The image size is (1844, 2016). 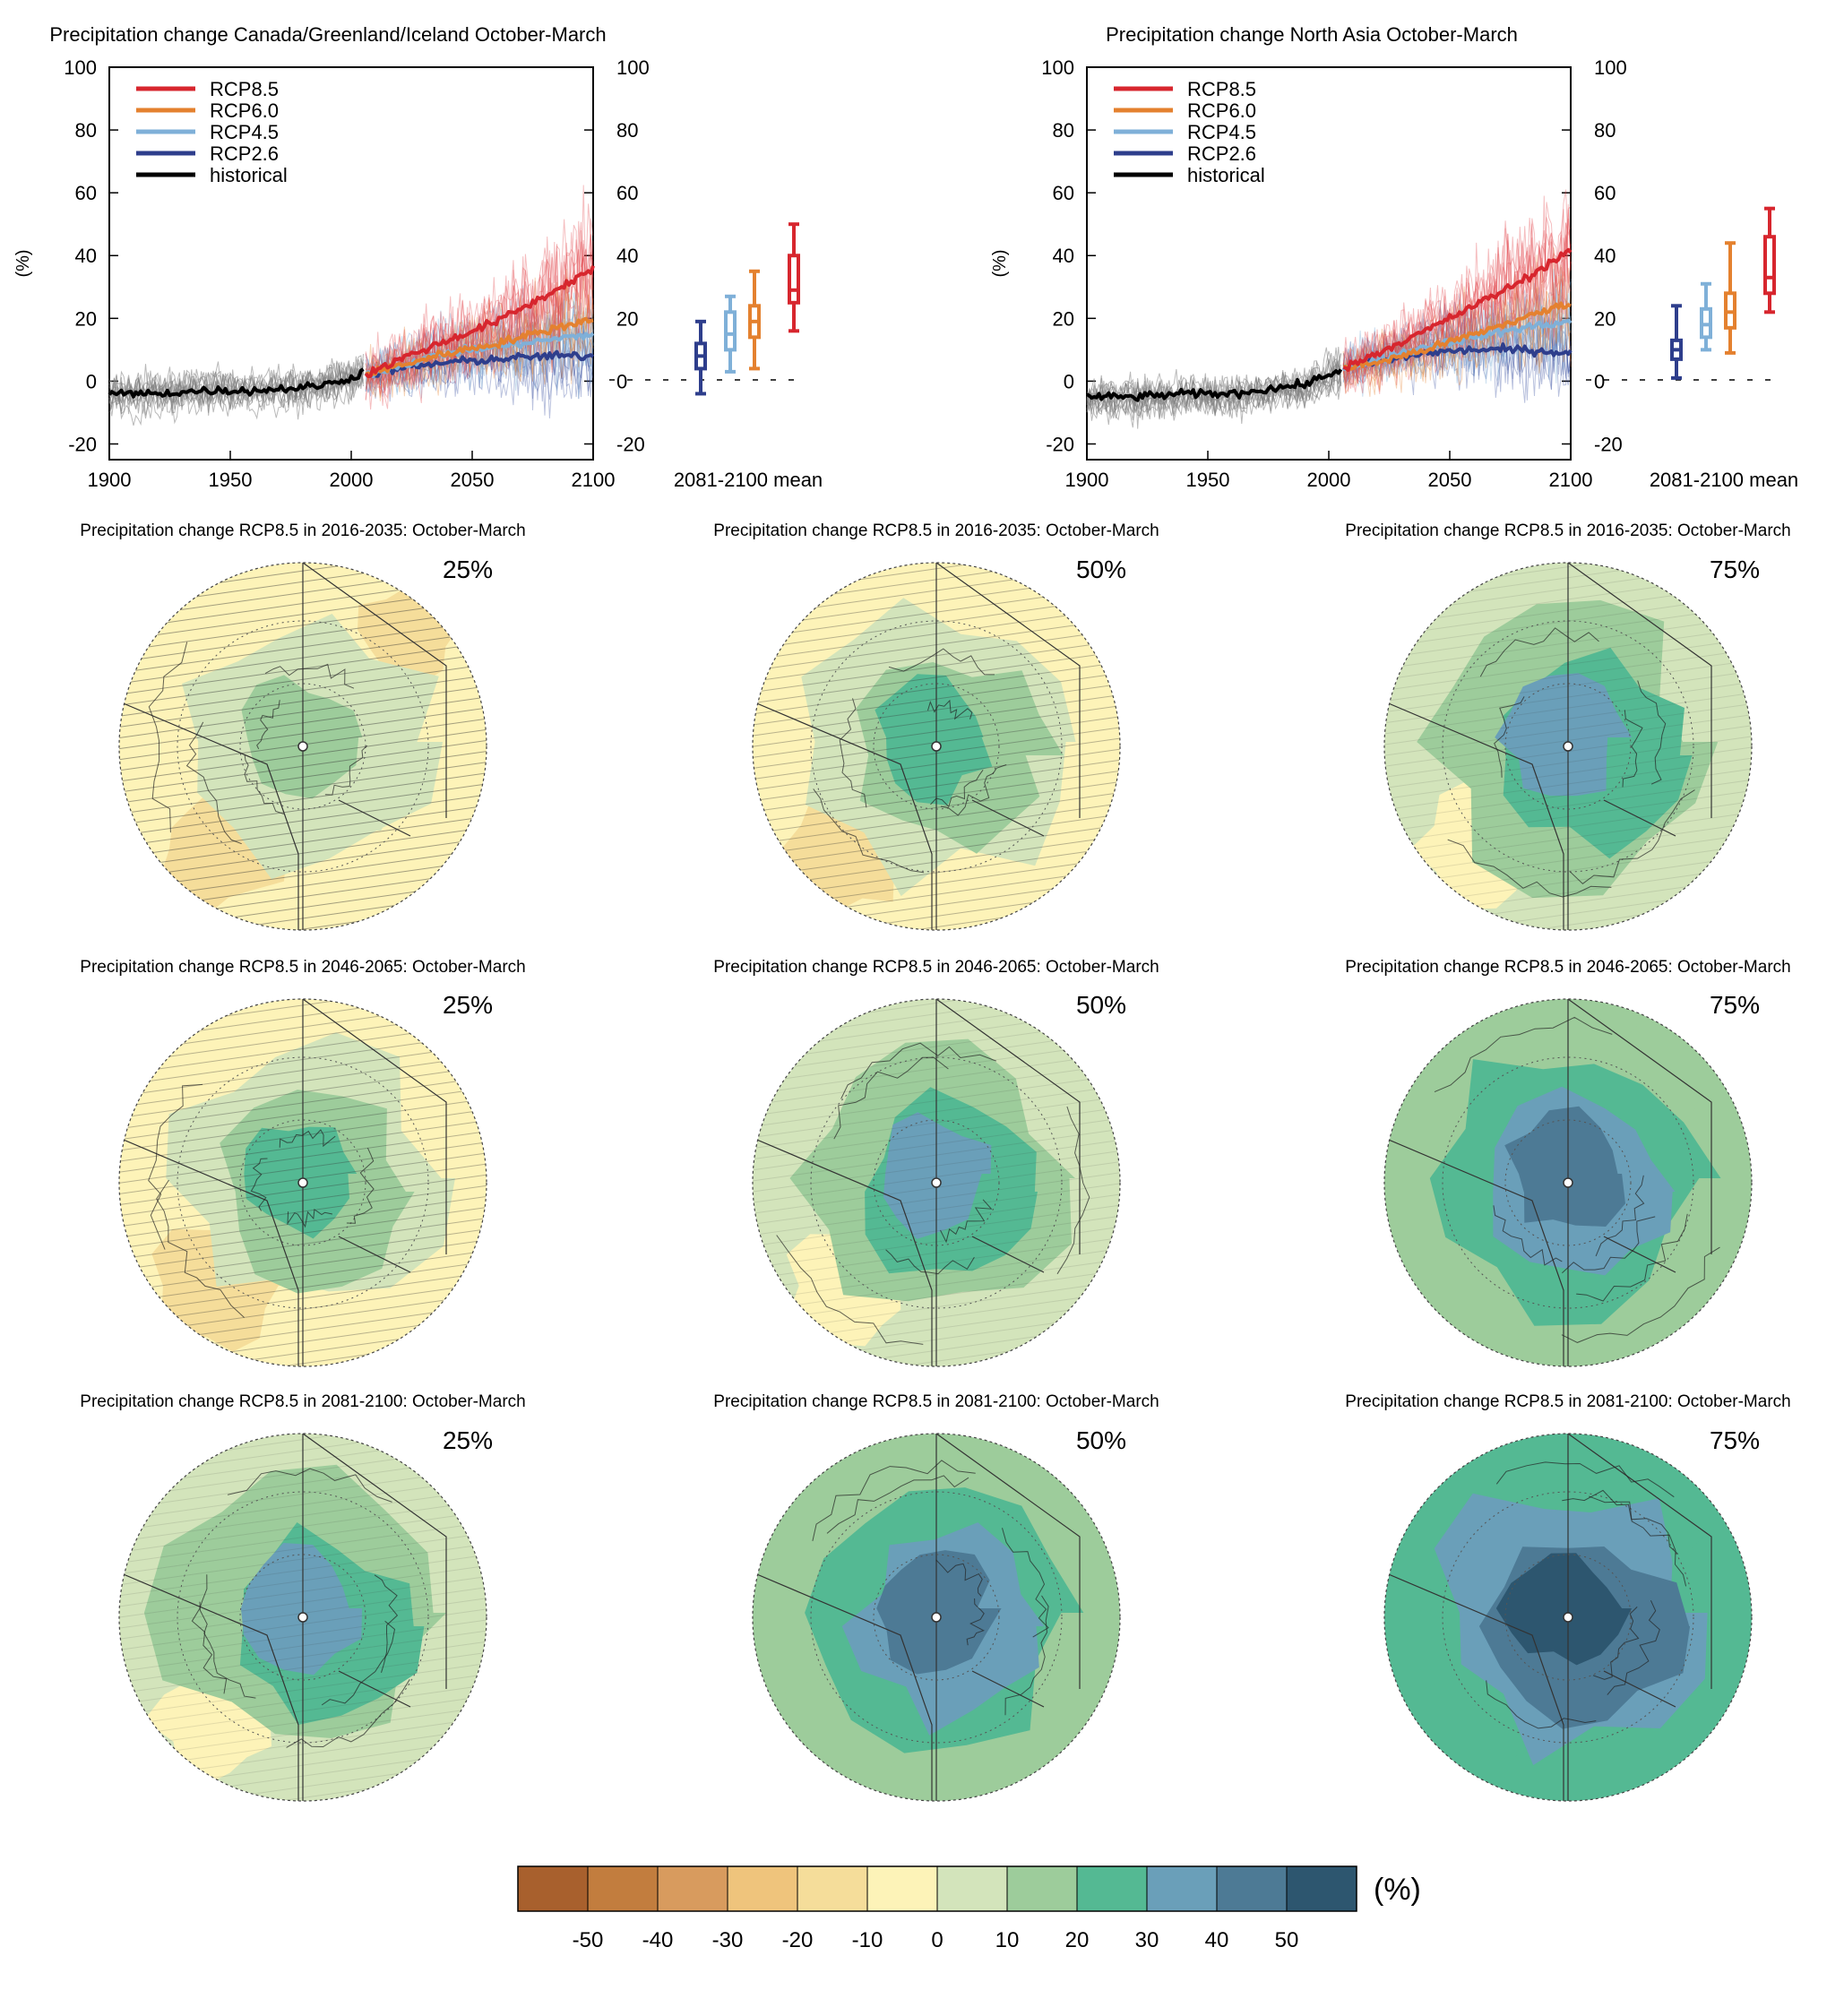 What do you see at coordinates (1208, 480) in the screenshot?
I see `x-tick-label: 1950` at bounding box center [1208, 480].